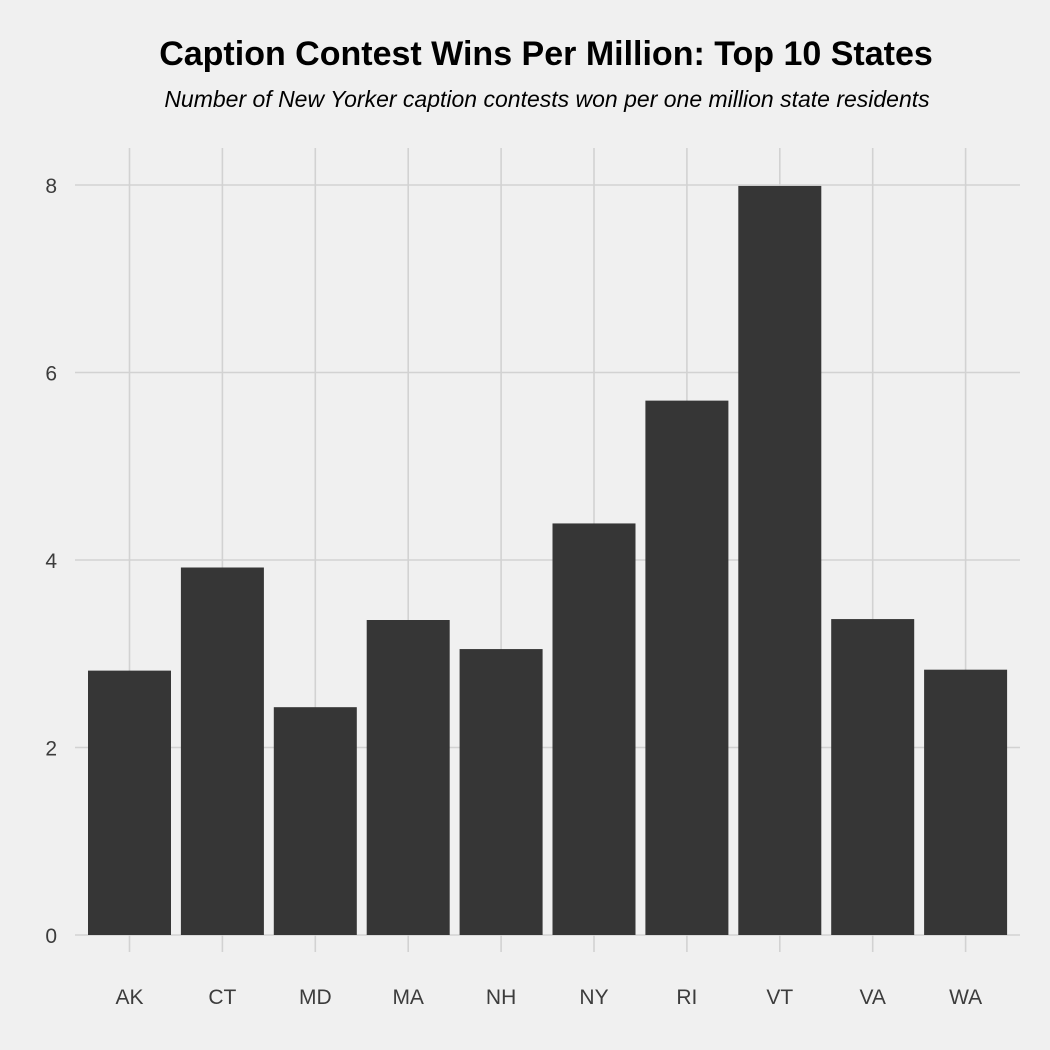 The height and width of the screenshot is (1050, 1050). Describe the element at coordinates (780, 560) in the screenshot. I see `bar-vt` at that location.